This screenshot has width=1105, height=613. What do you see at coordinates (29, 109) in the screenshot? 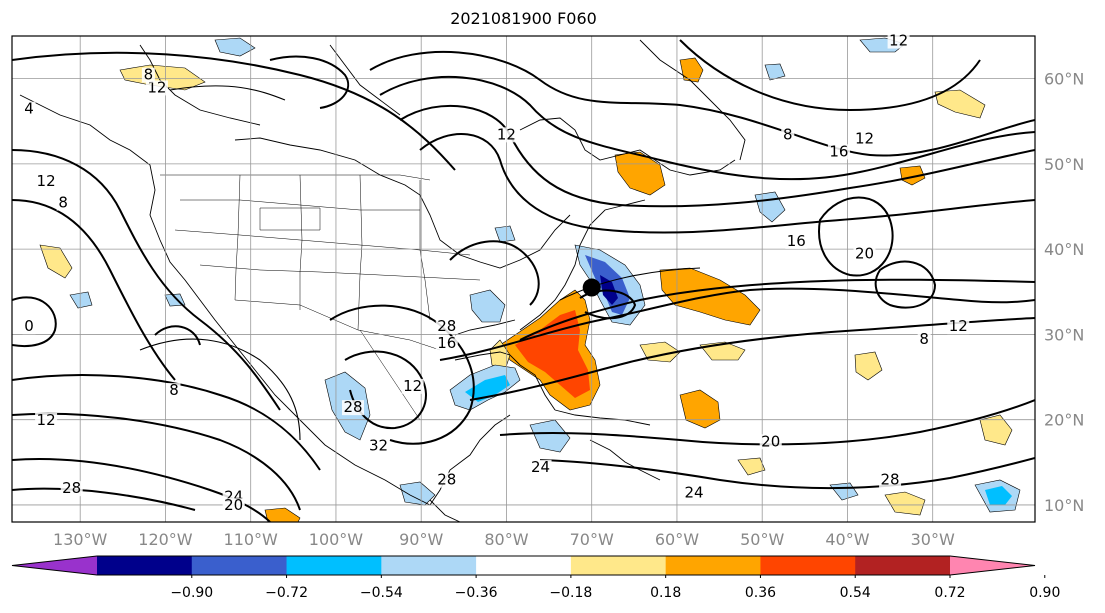
I see `contour-label: 4` at bounding box center [29, 109].